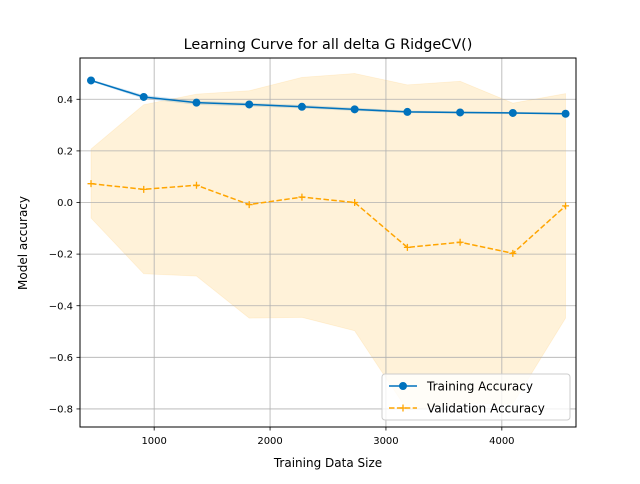  Describe the element at coordinates (501, 441) in the screenshot. I see `x-tick-label: 4000` at that location.